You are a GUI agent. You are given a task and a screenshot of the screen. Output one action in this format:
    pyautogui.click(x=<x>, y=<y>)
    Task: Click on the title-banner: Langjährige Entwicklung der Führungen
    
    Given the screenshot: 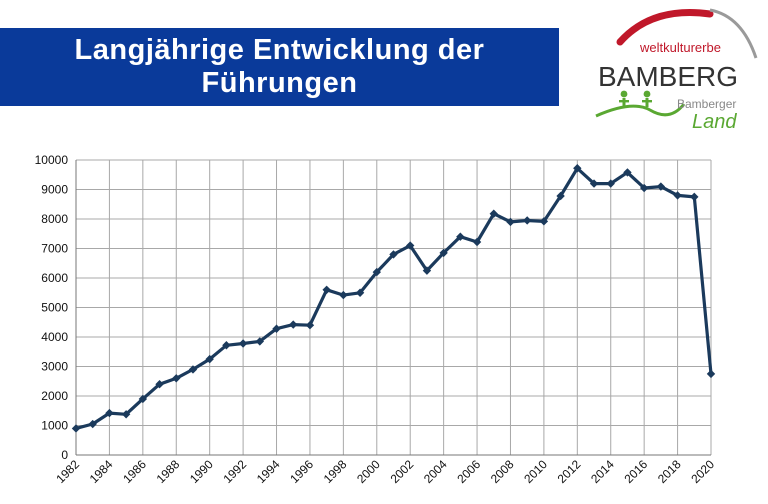 What is the action you would take?
    pyautogui.click(x=279, y=67)
    